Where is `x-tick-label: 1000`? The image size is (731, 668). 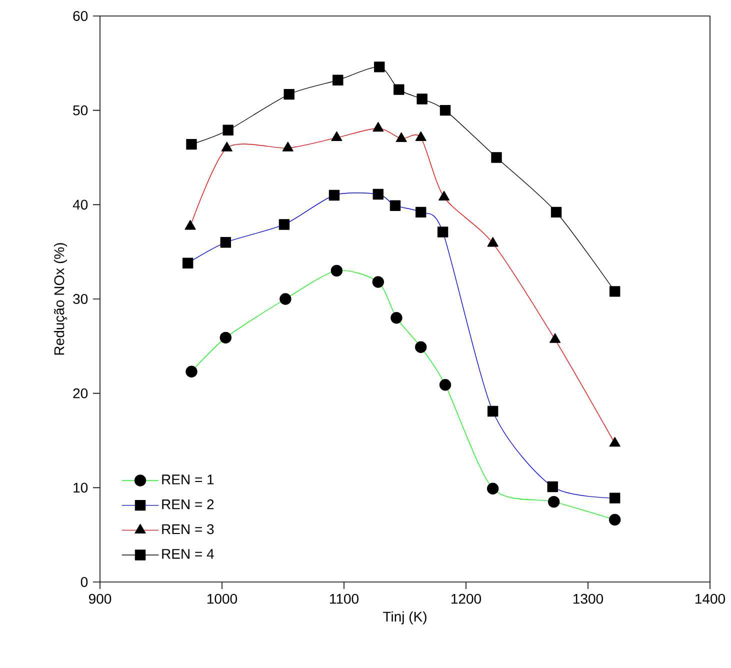
x-tick-label: 1000 is located at coordinates (222, 599).